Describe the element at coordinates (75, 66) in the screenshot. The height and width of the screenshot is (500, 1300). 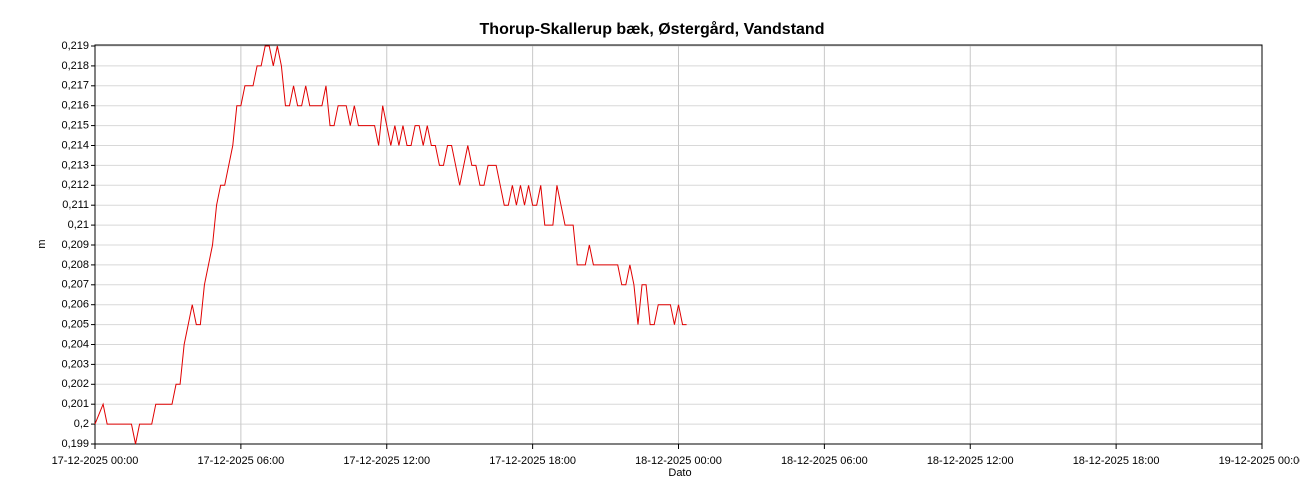
I see `y-tick-label: 0,218` at that location.